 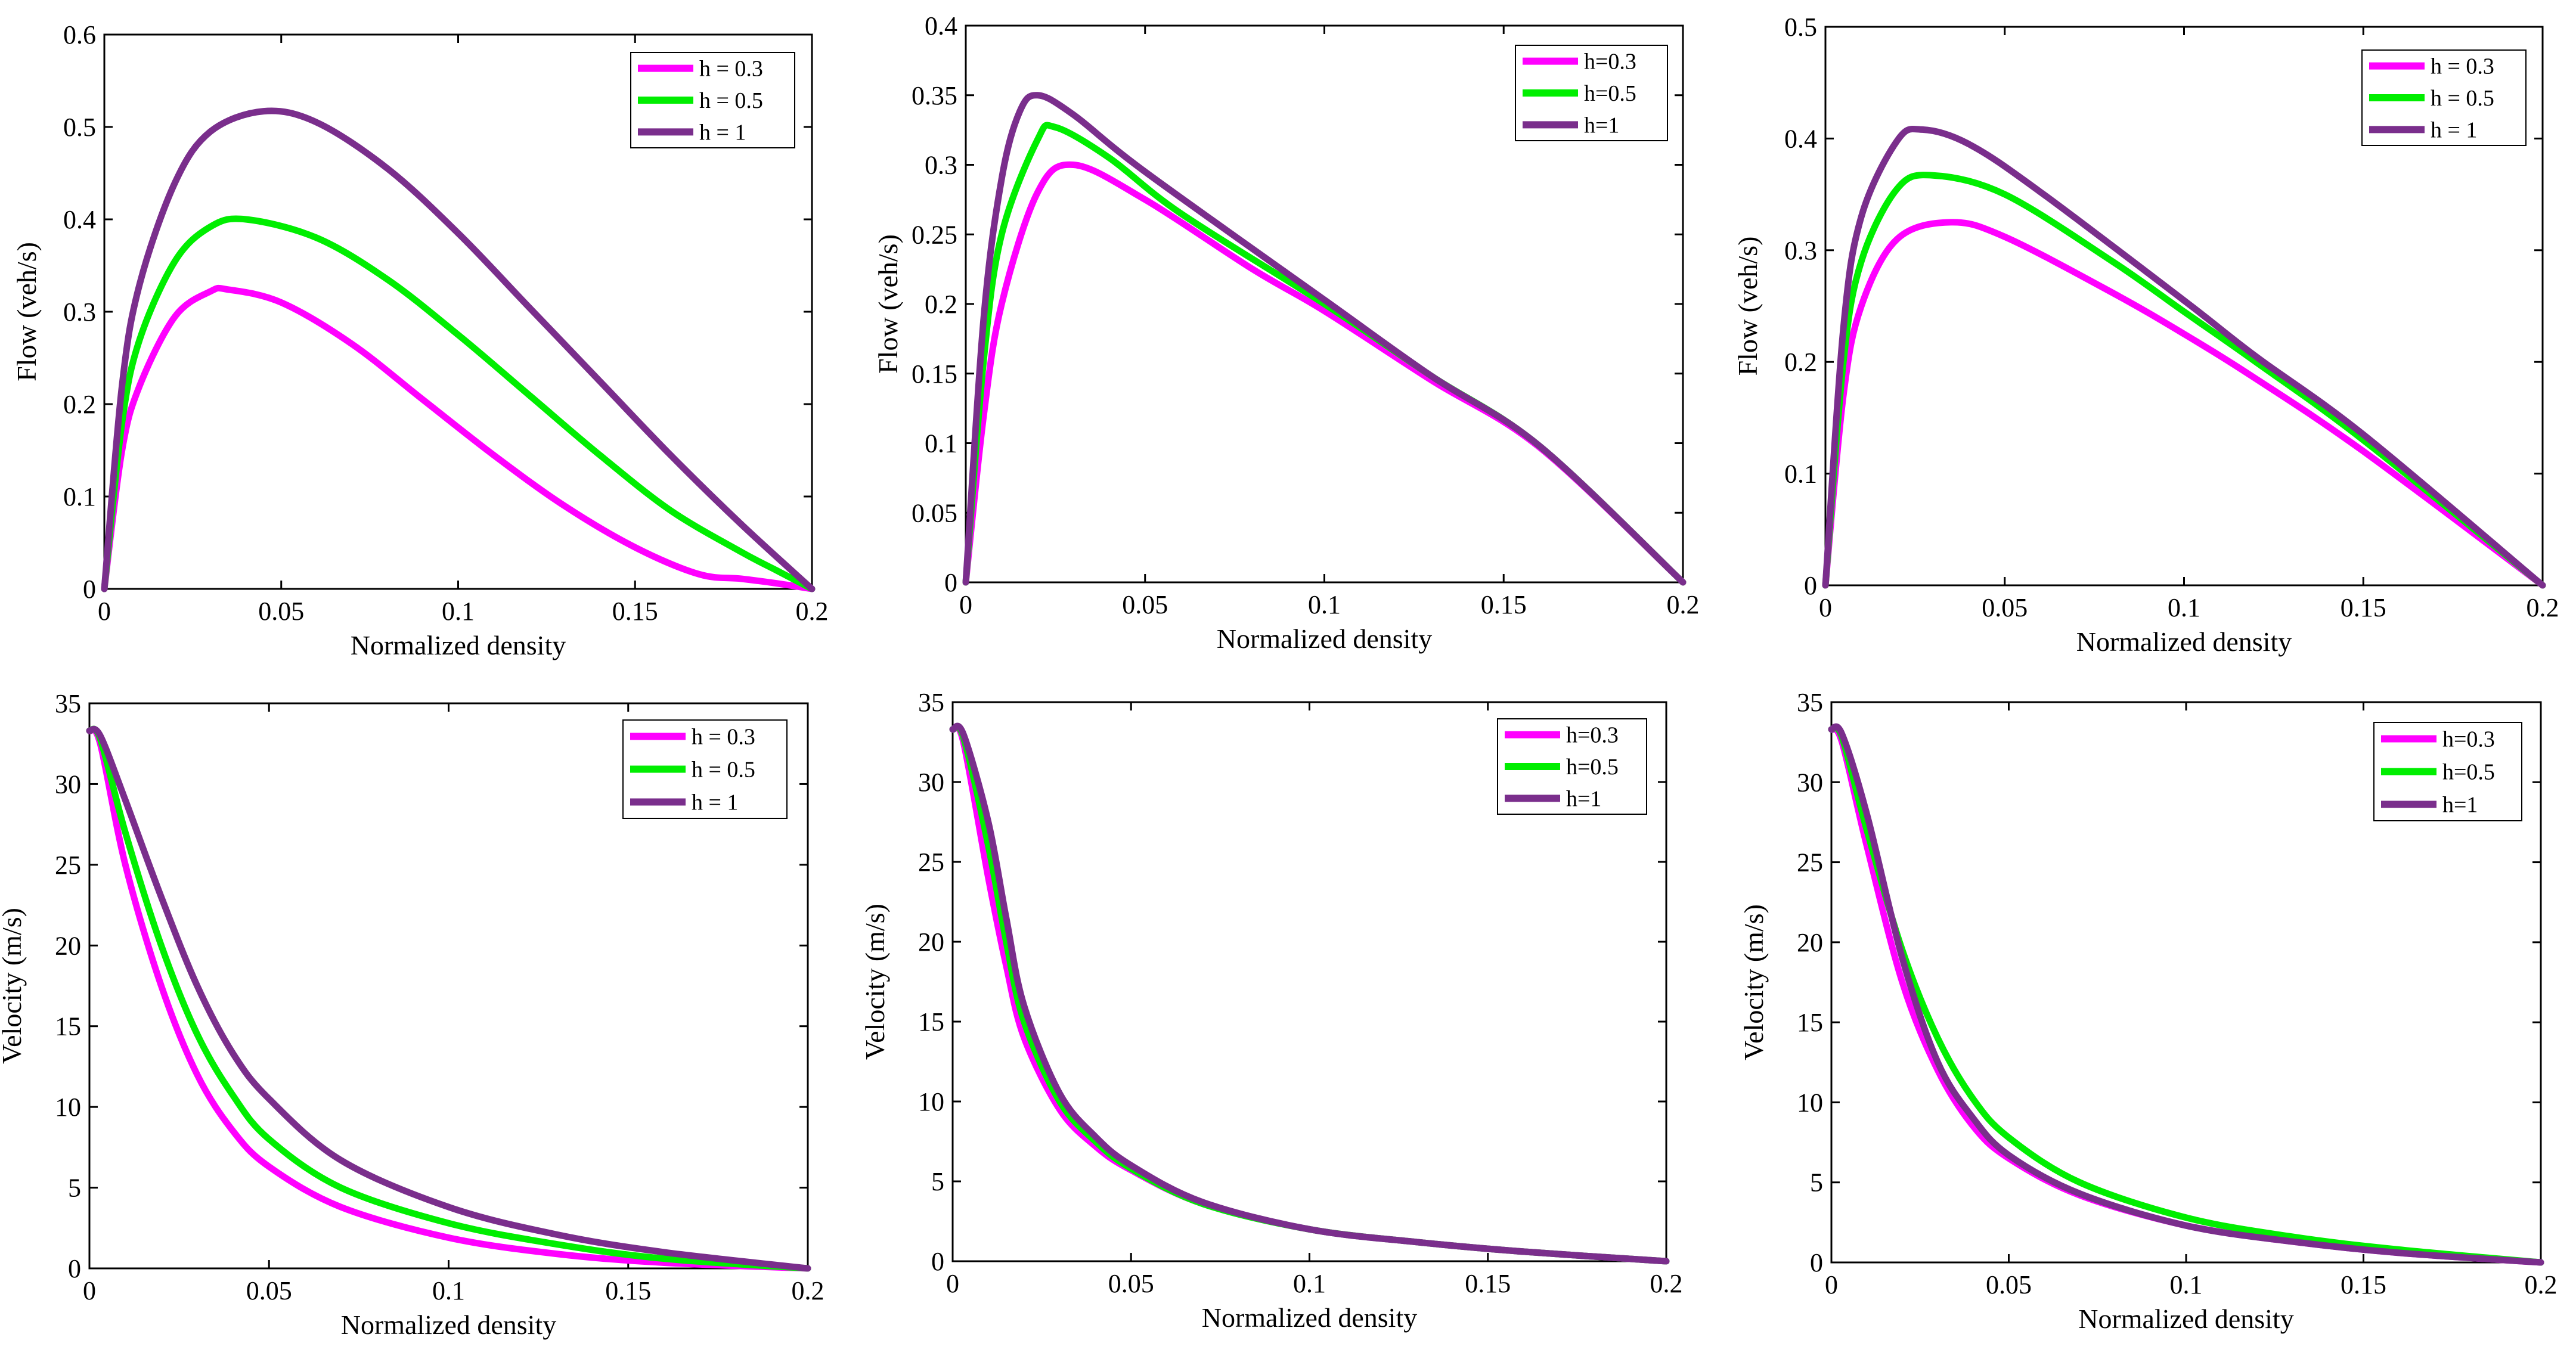 I want to click on y-tick-label: 10, so click(x=1810, y=1102).